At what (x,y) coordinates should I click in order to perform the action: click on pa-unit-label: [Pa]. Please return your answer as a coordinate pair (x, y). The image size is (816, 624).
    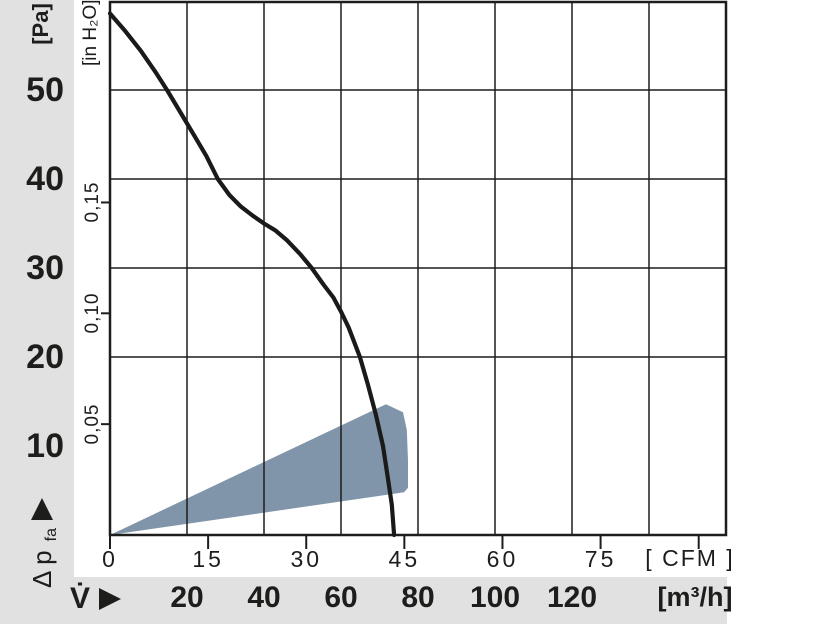
    Looking at the image, I should click on (40, 24).